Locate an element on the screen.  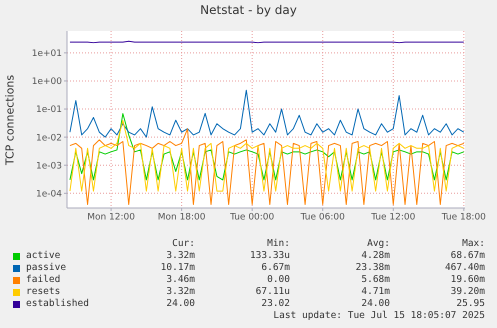
text: 467.40m is located at coordinates (464, 267).